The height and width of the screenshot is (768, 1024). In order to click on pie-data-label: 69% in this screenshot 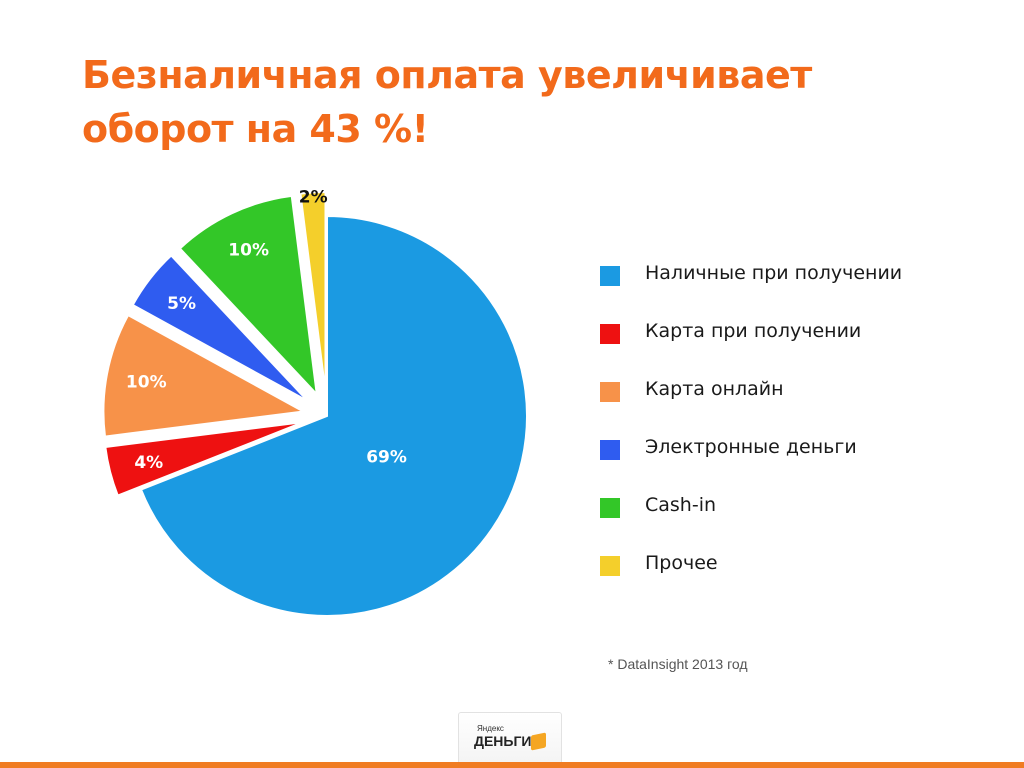, I will do `click(386, 457)`.